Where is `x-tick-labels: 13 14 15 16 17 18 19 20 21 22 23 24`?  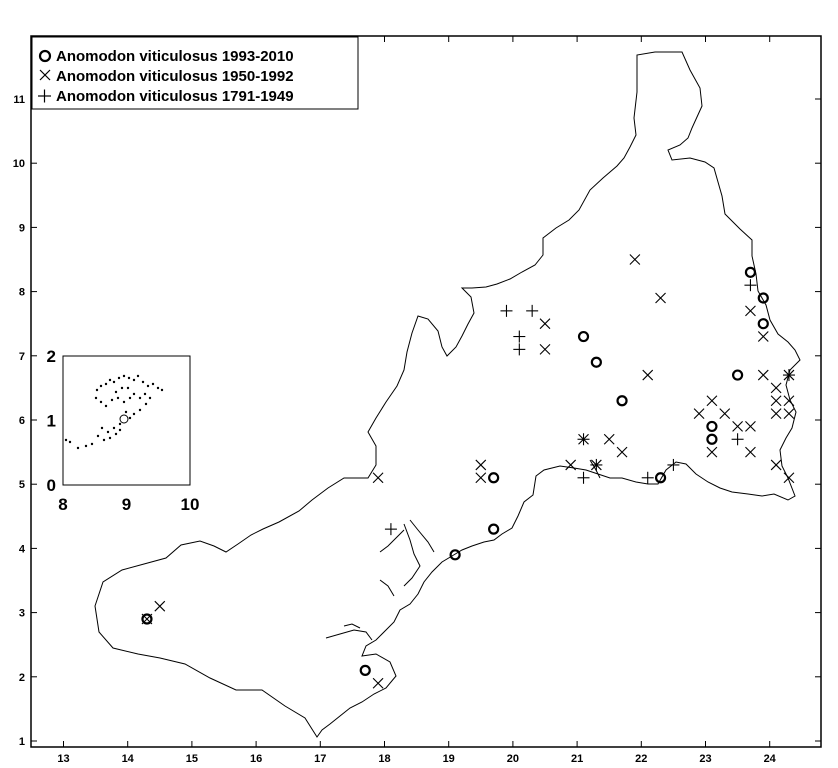 x-tick-labels: 13 14 15 16 17 18 19 20 21 22 23 24 is located at coordinates (416, 759).